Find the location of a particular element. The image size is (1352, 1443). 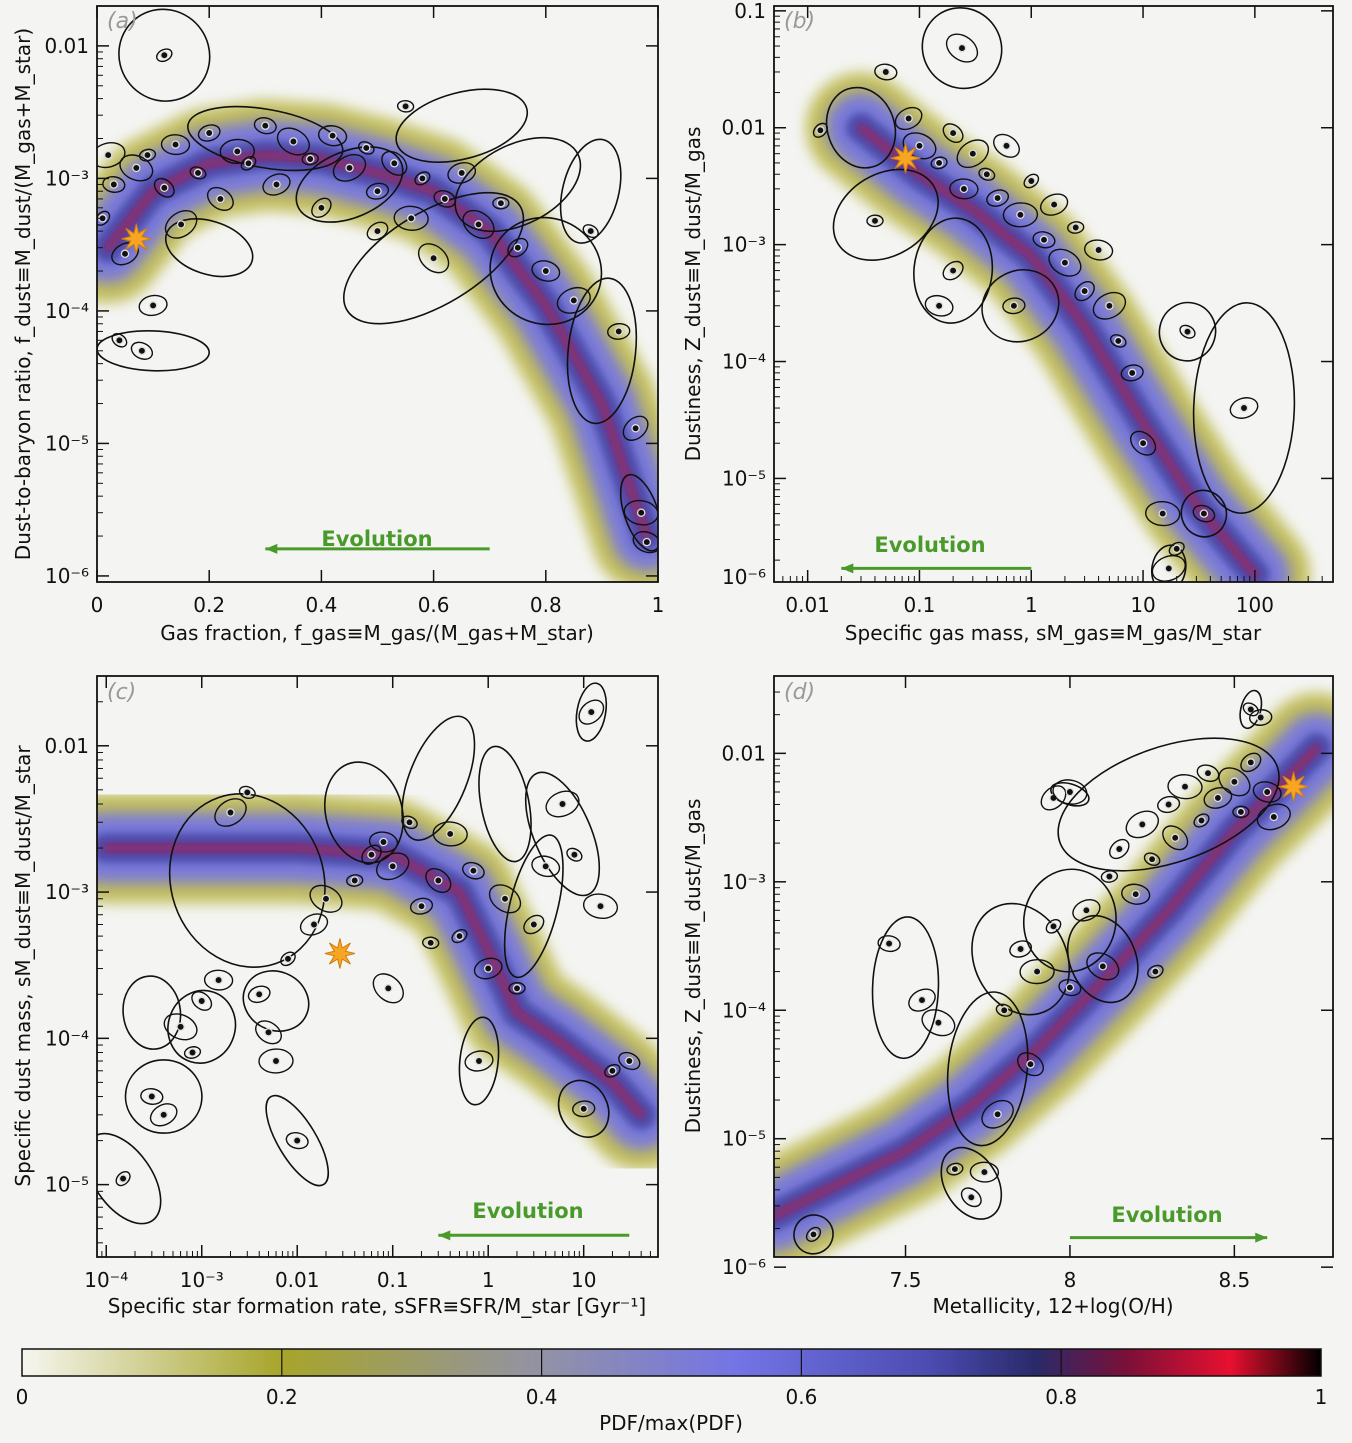

panel-b-evolution-arrowhead is located at coordinates (847, 568).